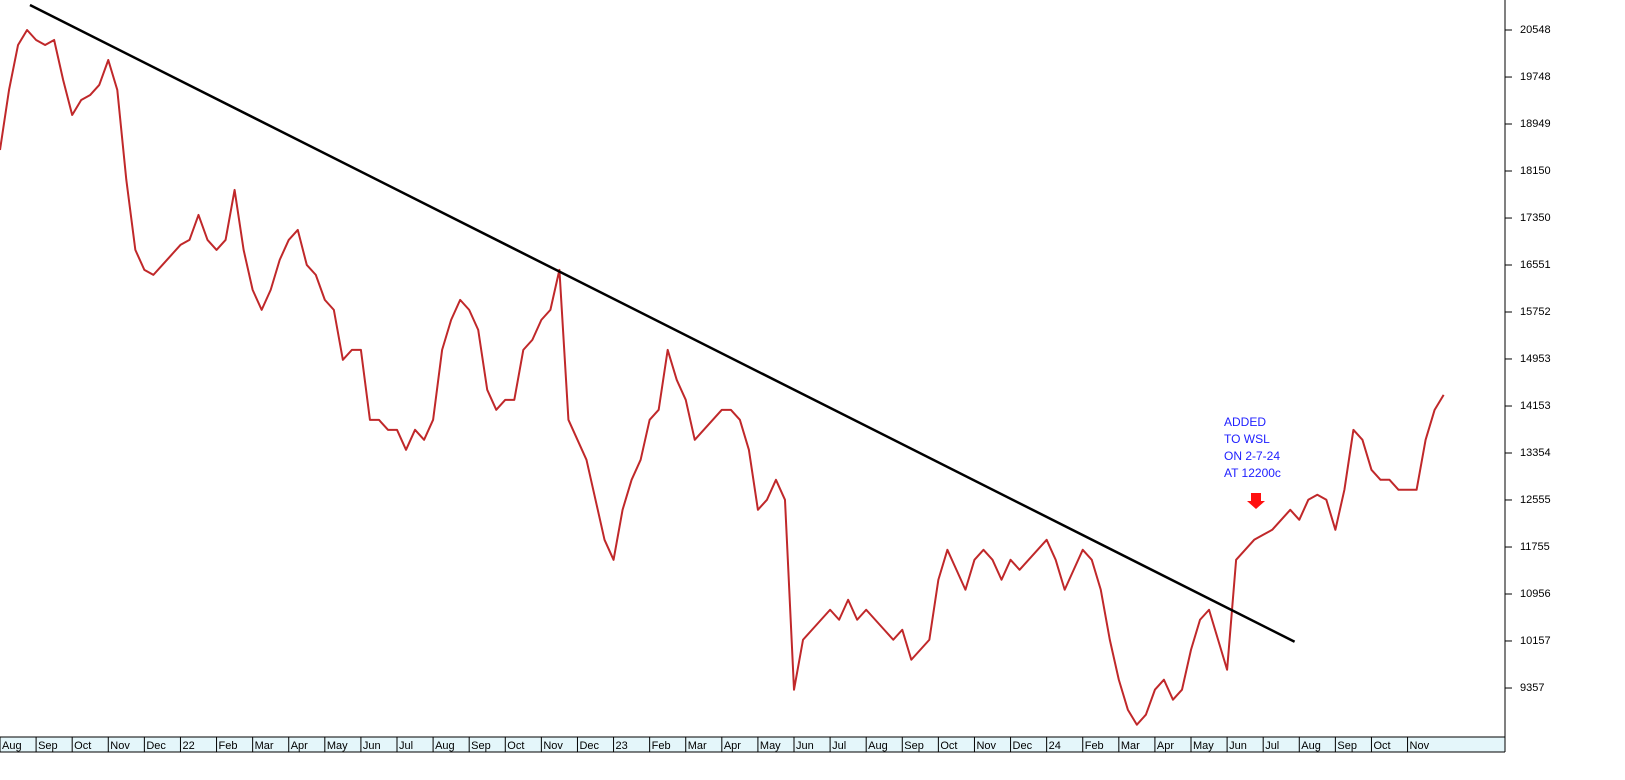  I want to click on x-tick-label: 22, so click(188, 746).